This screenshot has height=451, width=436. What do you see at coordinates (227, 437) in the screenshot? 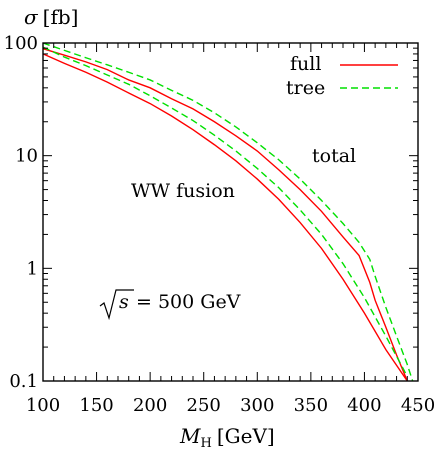
I see `x-axis-title: MH [GeV]` at bounding box center [227, 437].